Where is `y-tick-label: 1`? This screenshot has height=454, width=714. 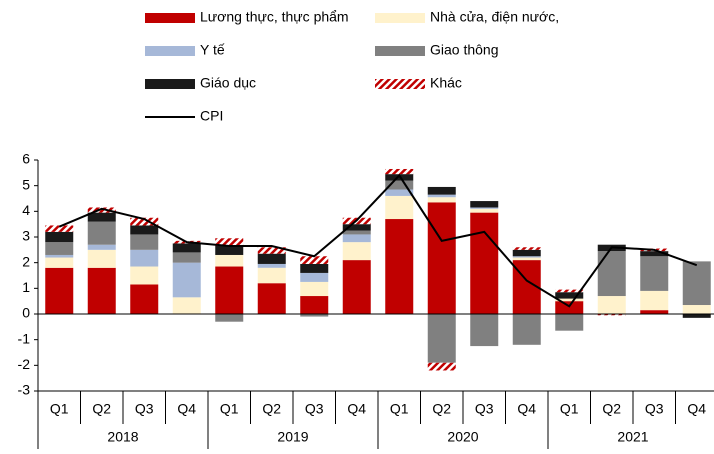
y-tick-label: 1 is located at coordinates (26, 287).